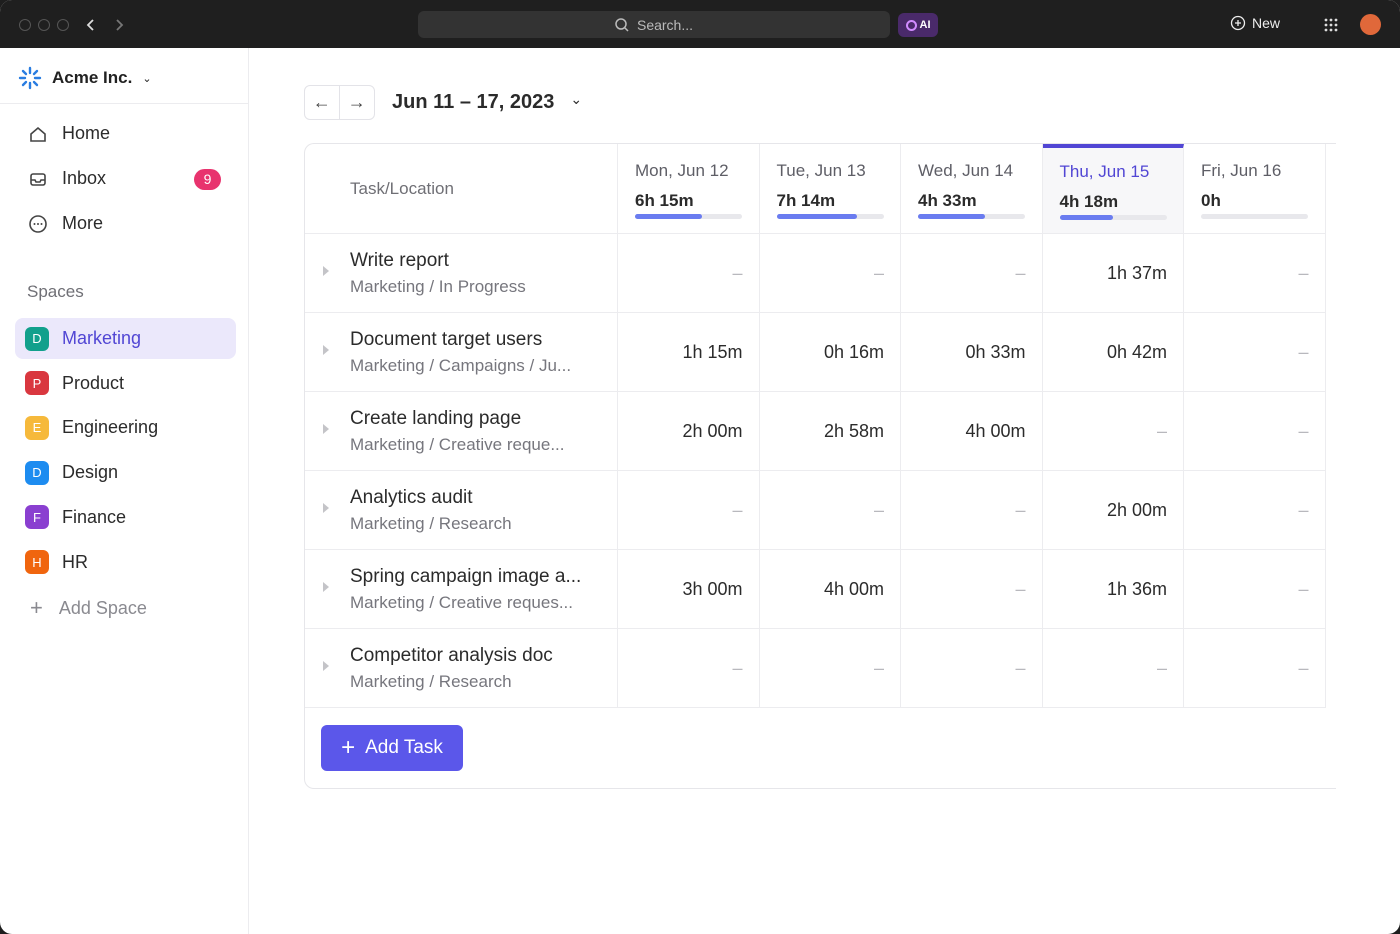 This screenshot has width=1400, height=934. I want to click on day-header: Mon, Jun 12 6h 15m, so click(689, 189).